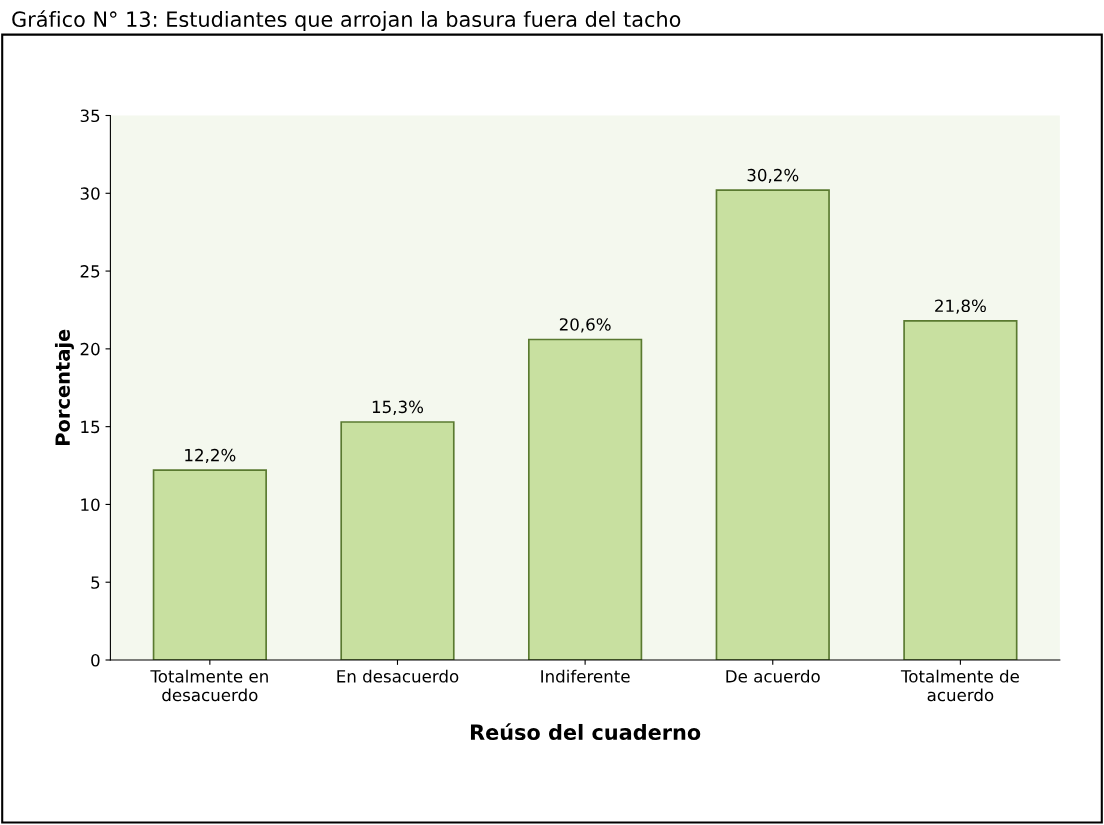 Image resolution: width=1104 pixels, height=825 pixels. I want to click on y-tick-label: 10, so click(90, 504).